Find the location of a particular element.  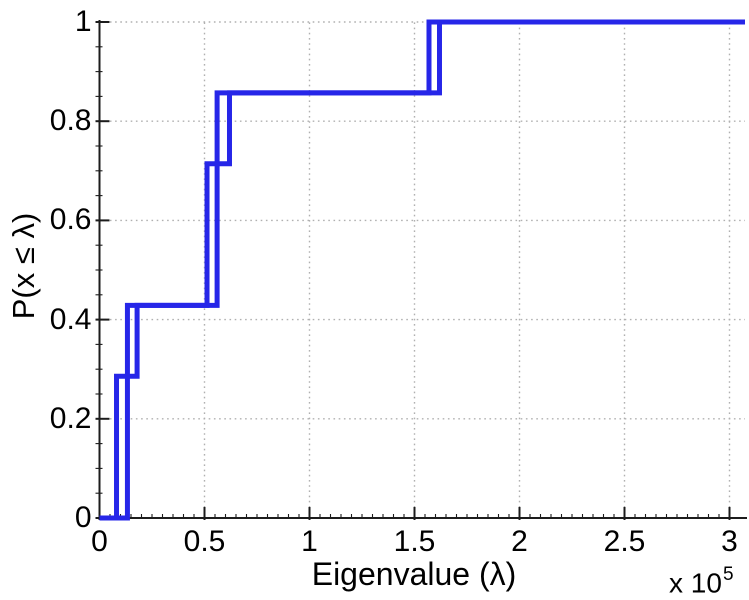

y-tick-label-0: 0 is located at coordinates (83, 517).